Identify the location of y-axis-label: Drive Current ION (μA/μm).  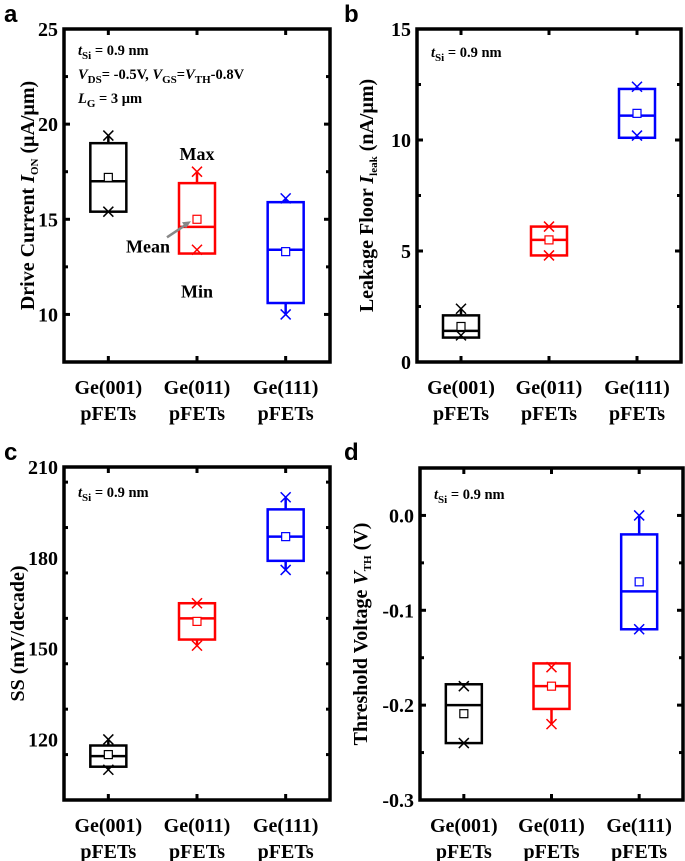
(29, 195).